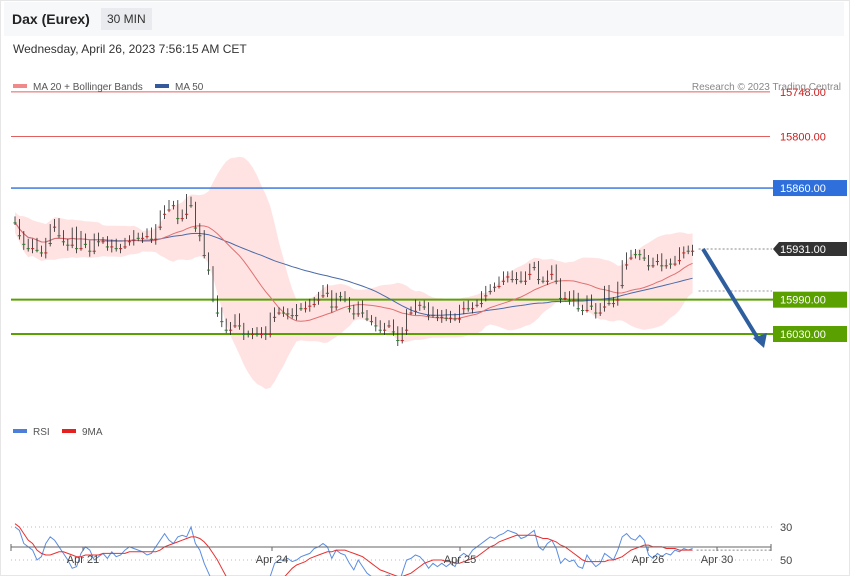  What do you see at coordinates (648, 560) in the screenshot?
I see `x-tick-label-3: Apr 26` at bounding box center [648, 560].